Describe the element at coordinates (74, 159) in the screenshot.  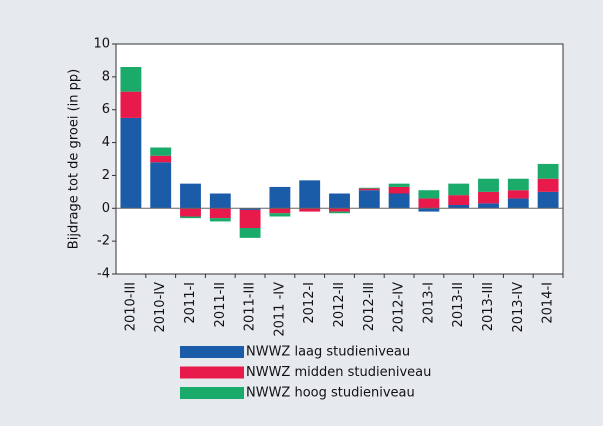
I see `y-axis-label: Bijdrage tot de groei (in pp)` at that location.